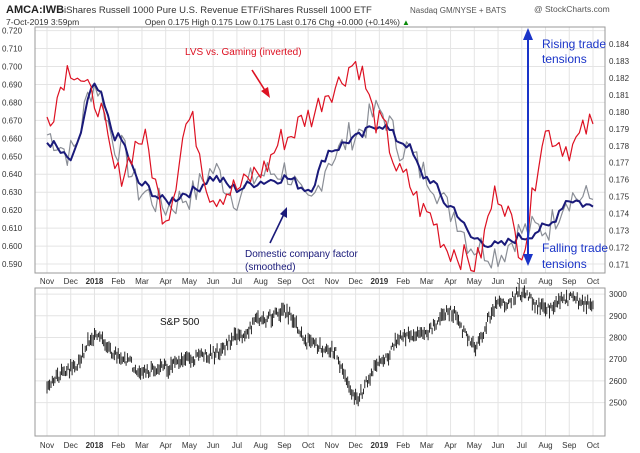 Image resolution: width=640 pixels, height=453 pixels. I want to click on x-label-lower-9: Aug, so click(261, 445).